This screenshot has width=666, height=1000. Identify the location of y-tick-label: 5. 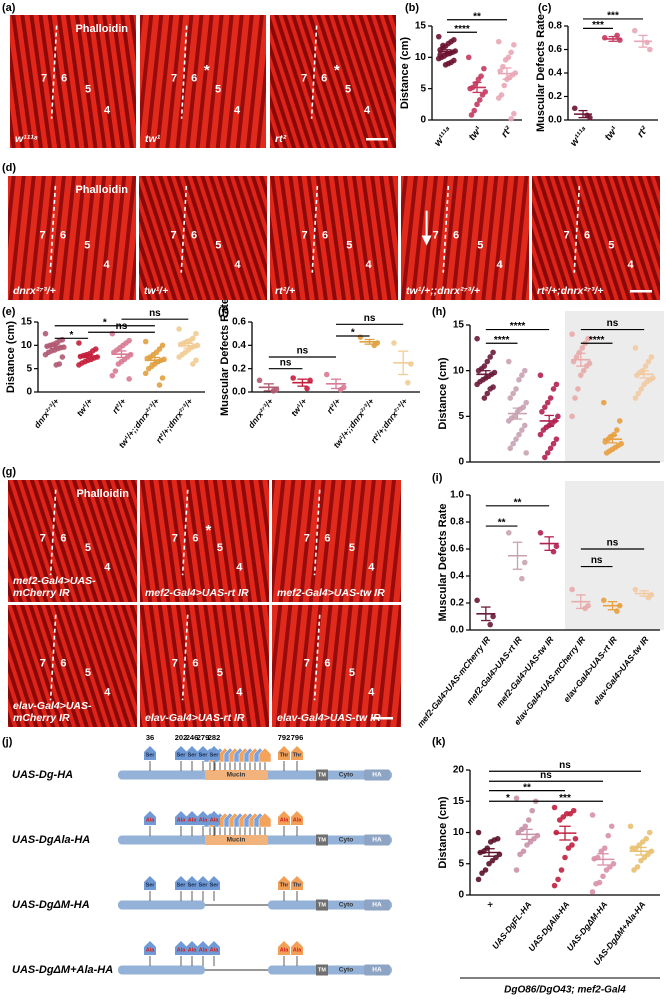
(423, 88).